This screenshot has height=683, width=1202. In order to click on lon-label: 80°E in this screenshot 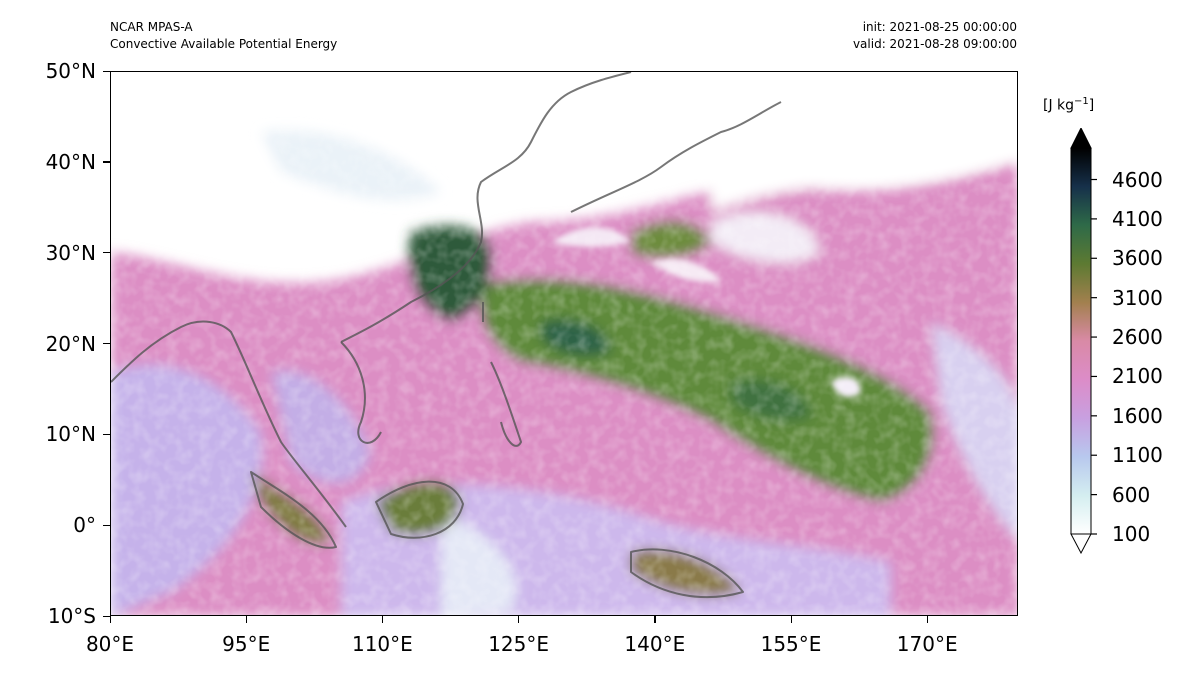, I will do `click(110, 644)`.